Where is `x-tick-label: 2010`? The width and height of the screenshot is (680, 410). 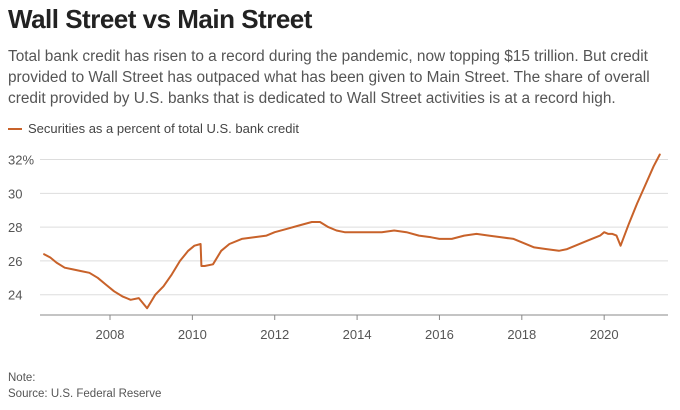
x-tick-label: 2010 is located at coordinates (192, 334).